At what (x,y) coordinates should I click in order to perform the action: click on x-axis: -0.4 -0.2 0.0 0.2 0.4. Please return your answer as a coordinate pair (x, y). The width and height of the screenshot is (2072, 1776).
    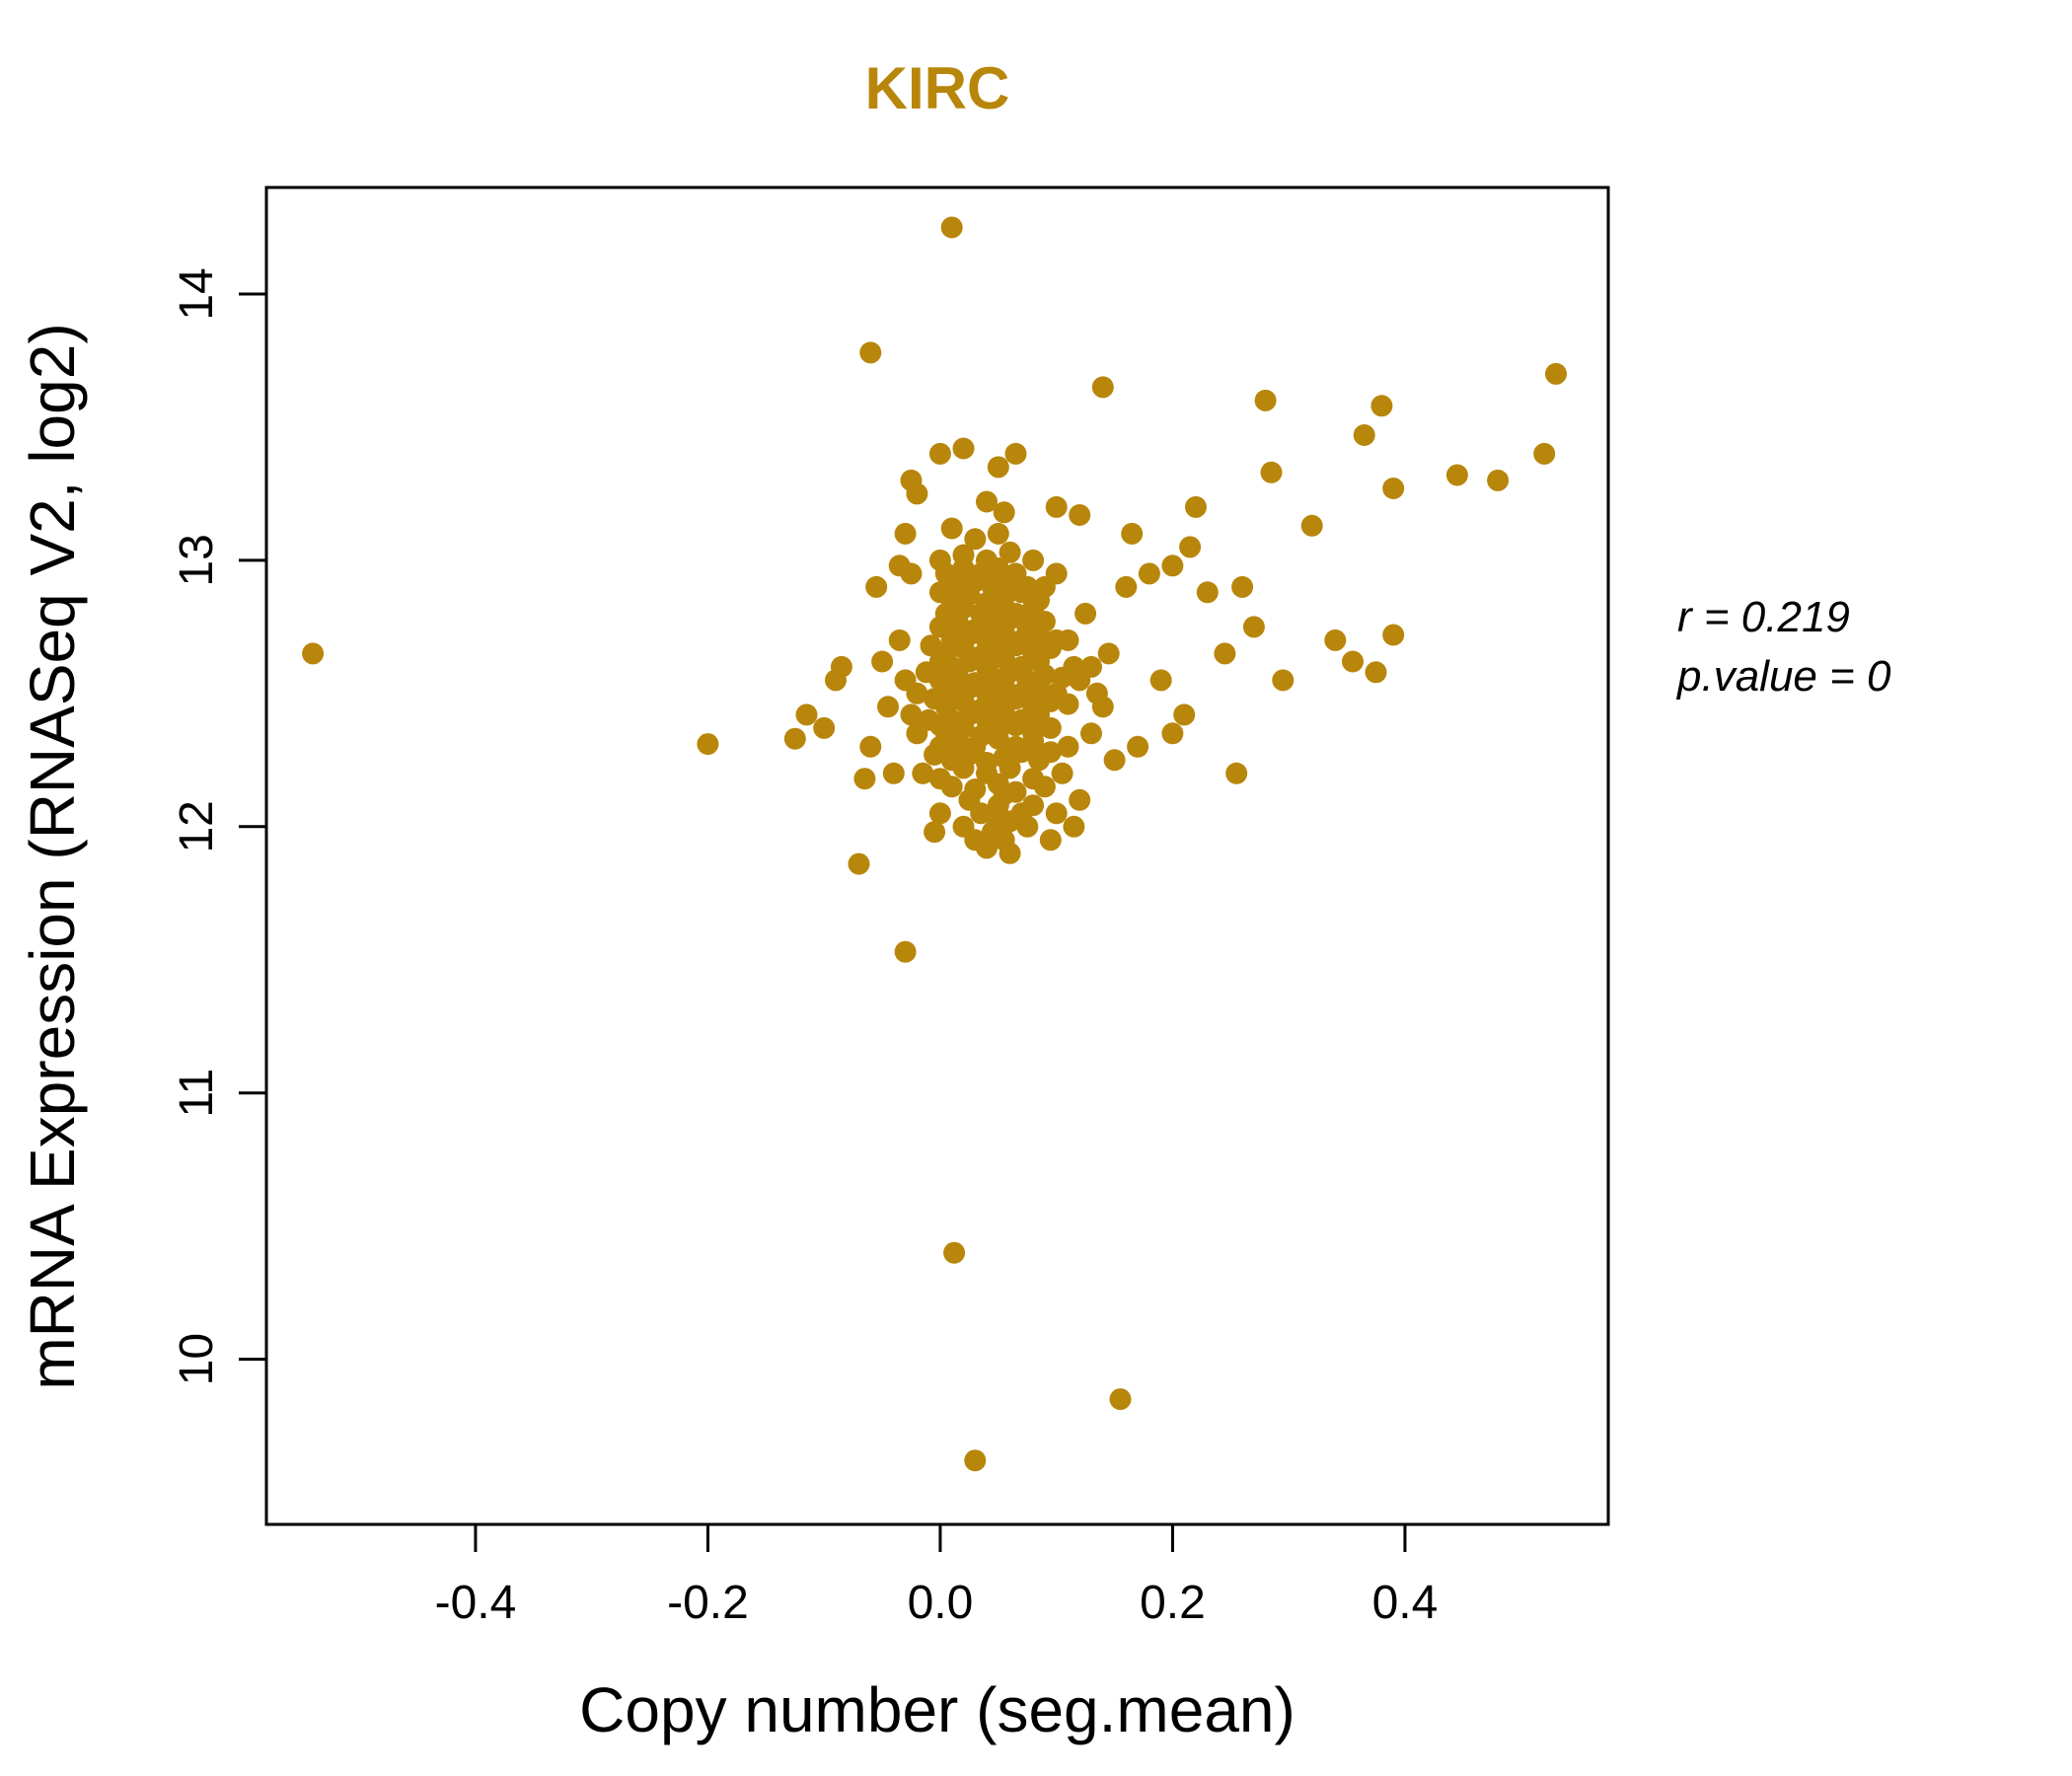
    Looking at the image, I should click on (937, 1577).